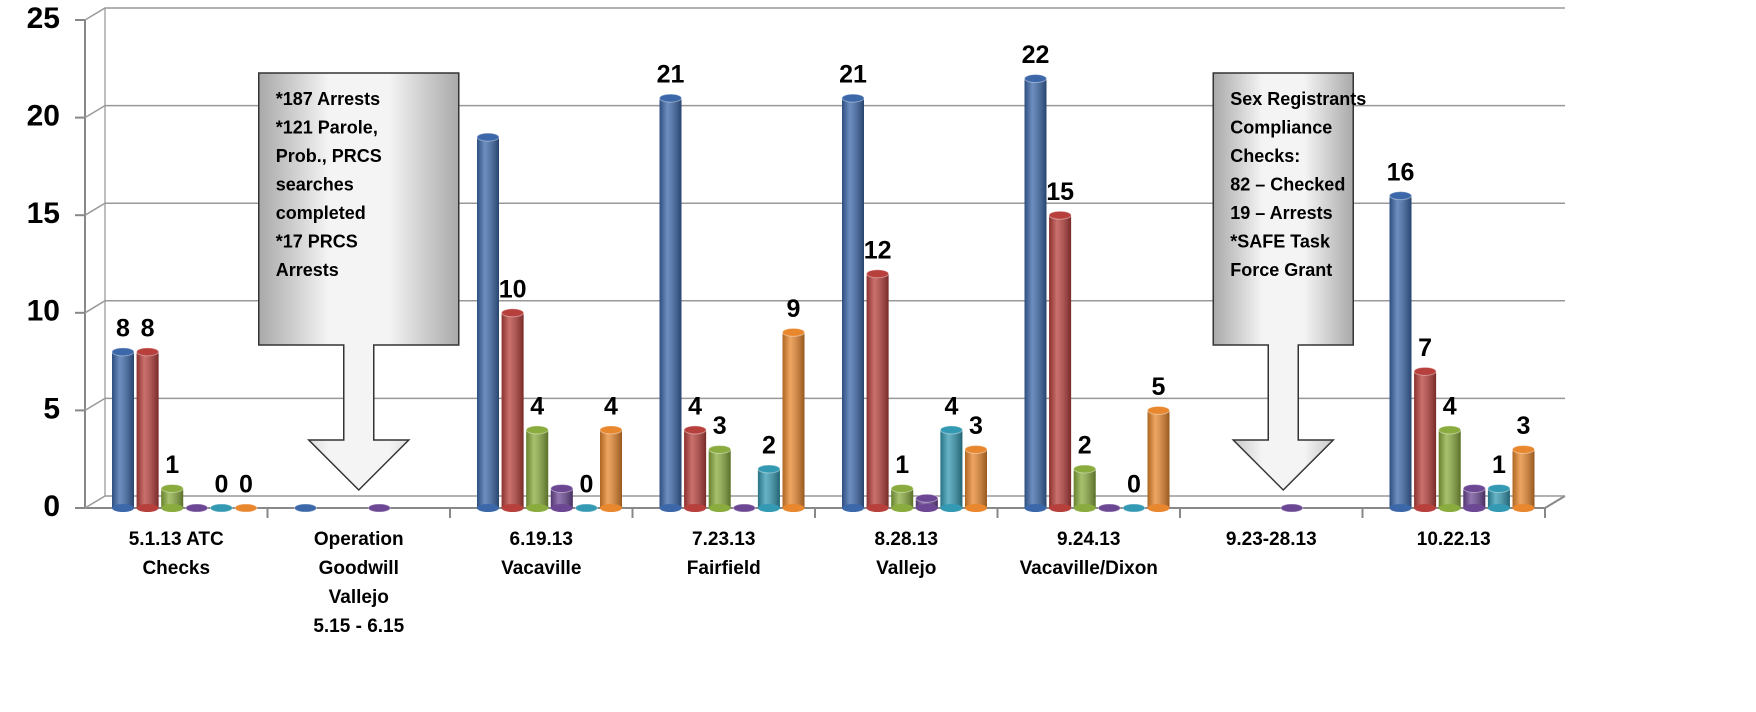 The image size is (1756, 712). I want to click on annotation-text: Compliance, so click(1281, 127).